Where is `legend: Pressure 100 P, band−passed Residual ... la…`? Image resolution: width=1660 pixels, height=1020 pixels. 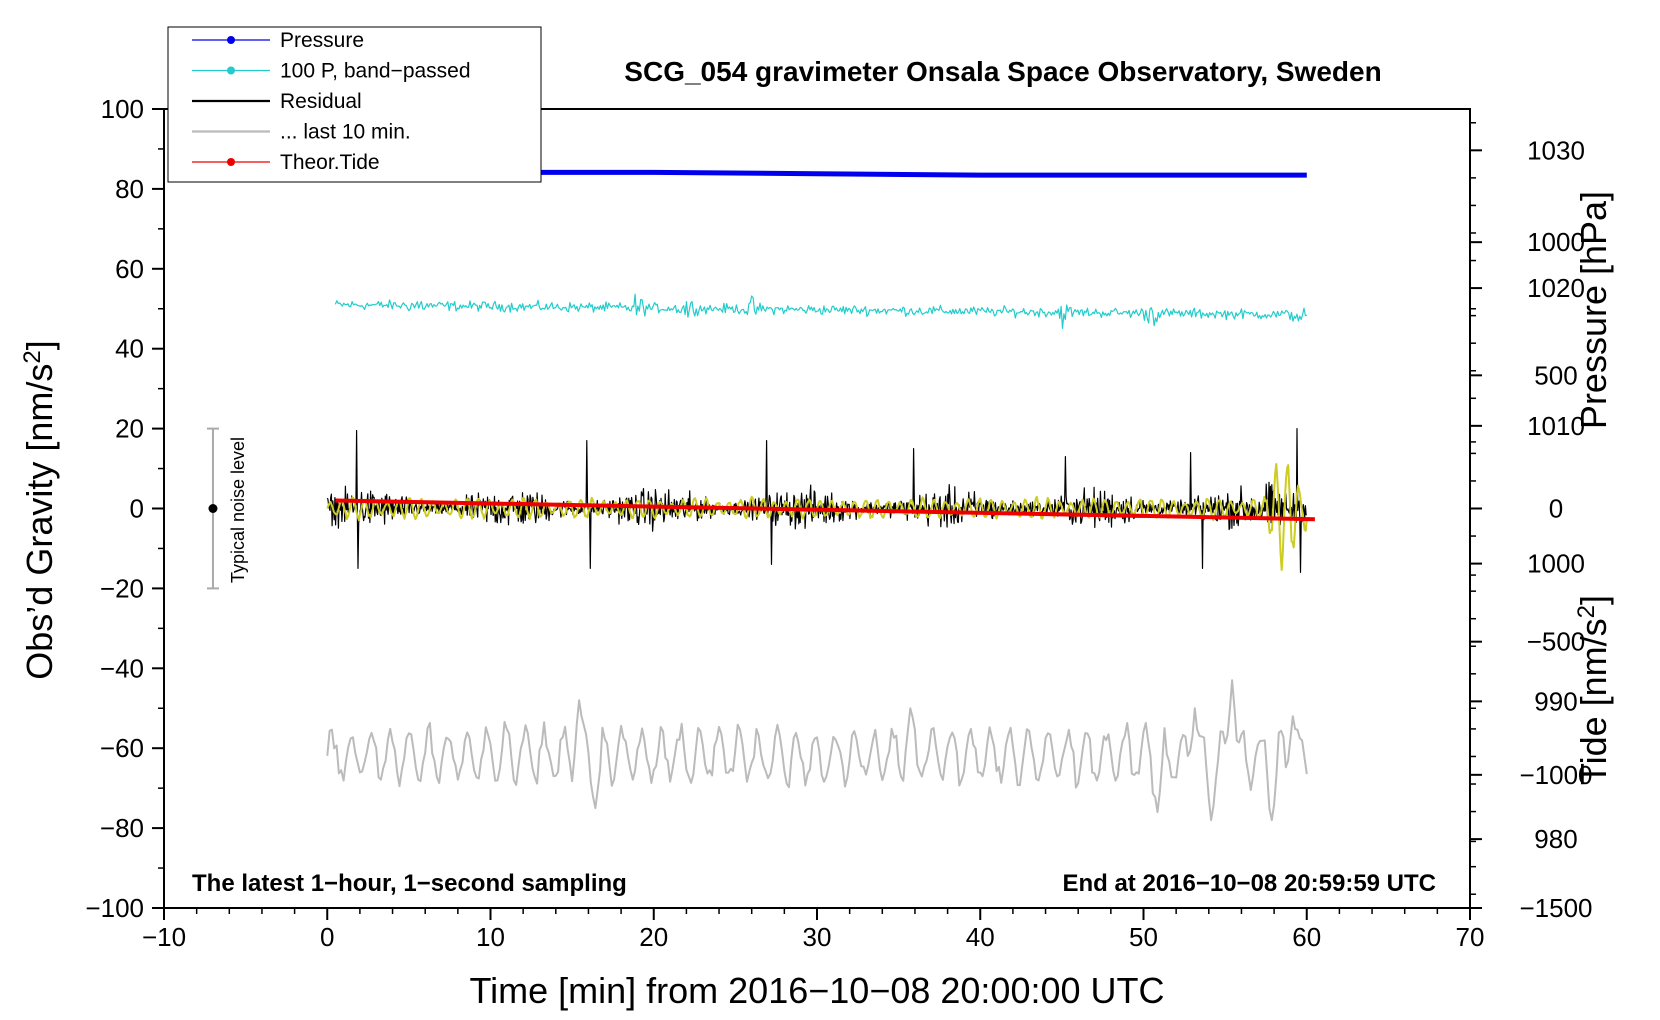
legend: Pressure 100 P, band−passed Residual ... la… is located at coordinates (354, 104).